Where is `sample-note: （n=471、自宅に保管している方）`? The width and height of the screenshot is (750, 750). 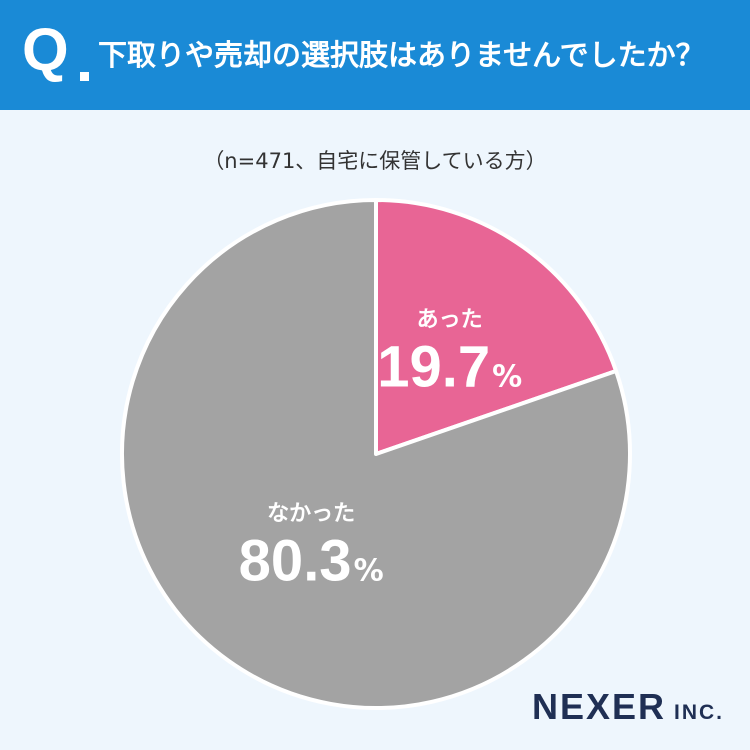 sample-note: （n=471、自宅に保管している方） is located at coordinates (375, 161).